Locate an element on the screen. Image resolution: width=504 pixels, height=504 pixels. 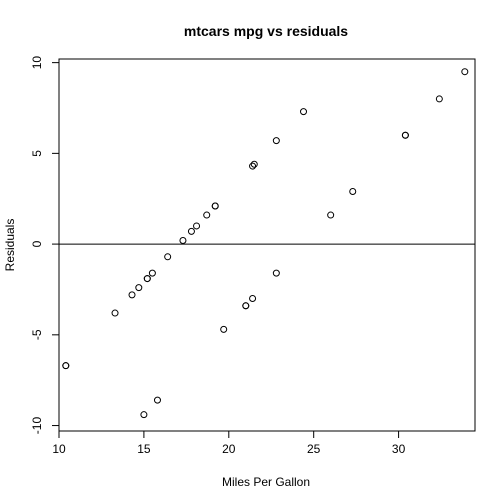
y-axis-label: Residuals is located at coordinates (10, 245).